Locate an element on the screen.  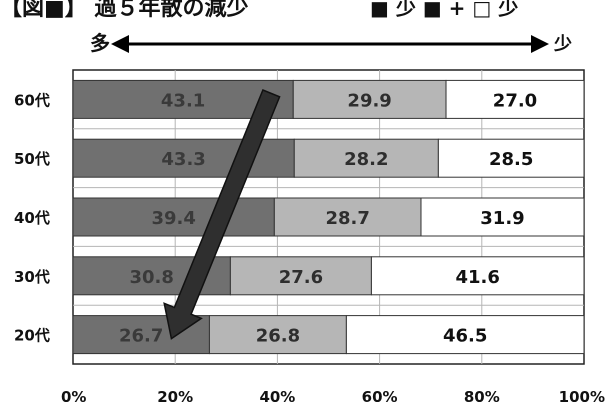
x-tick-label: 40% is located at coordinates (277, 397).